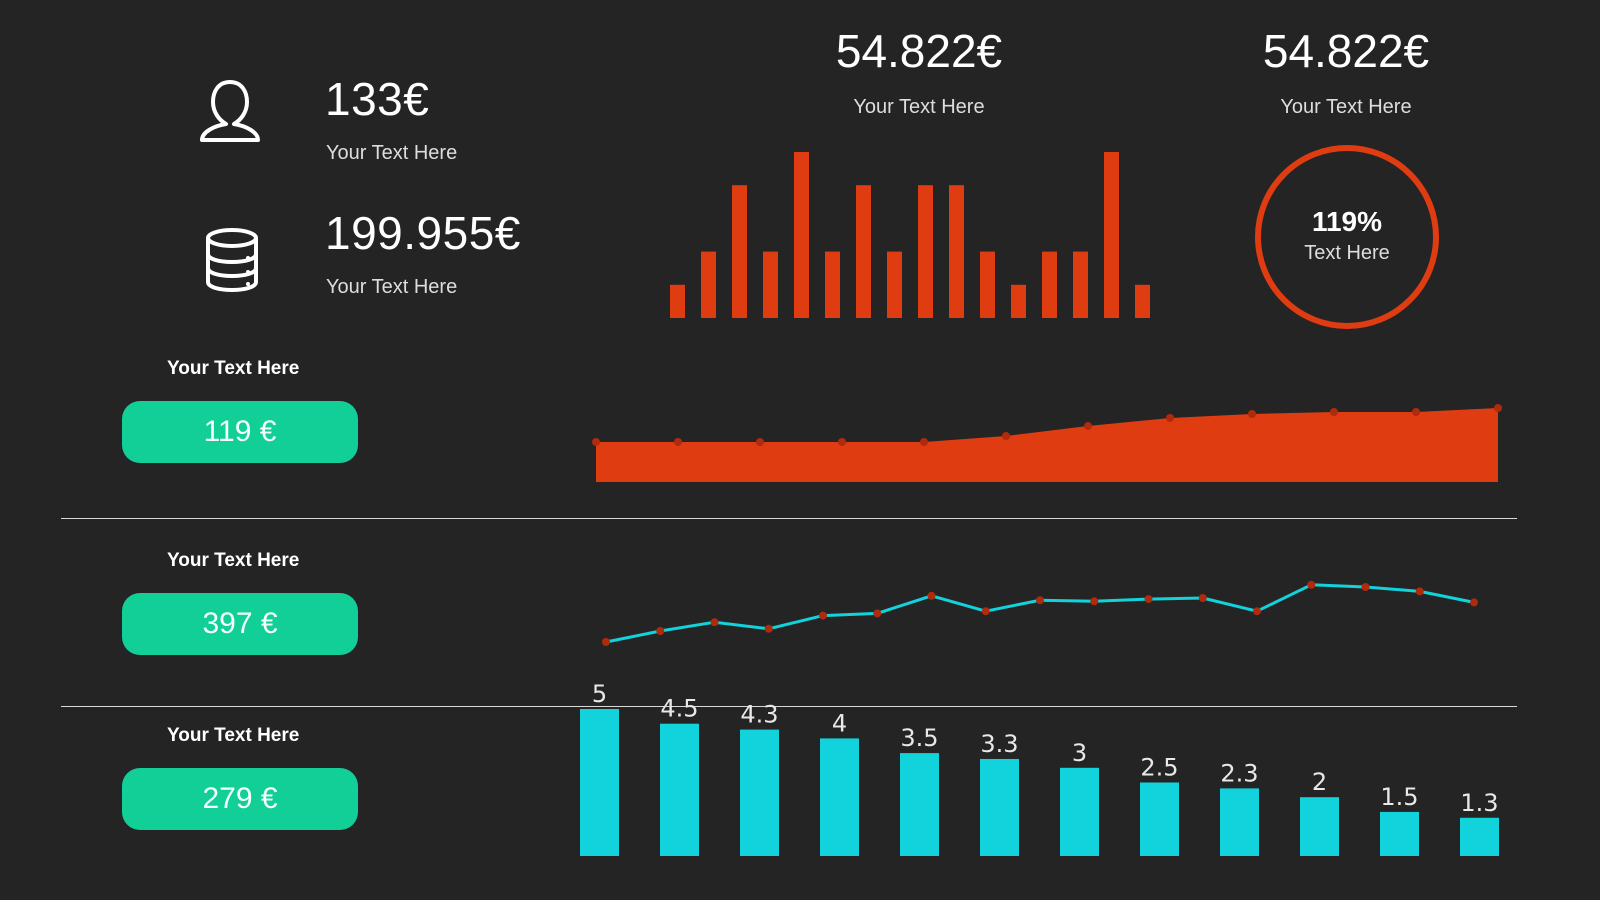 The width and height of the screenshot is (1600, 900). Describe the element at coordinates (233, 735) in the screenshot. I see `row-label-3: Your Text Here` at that location.